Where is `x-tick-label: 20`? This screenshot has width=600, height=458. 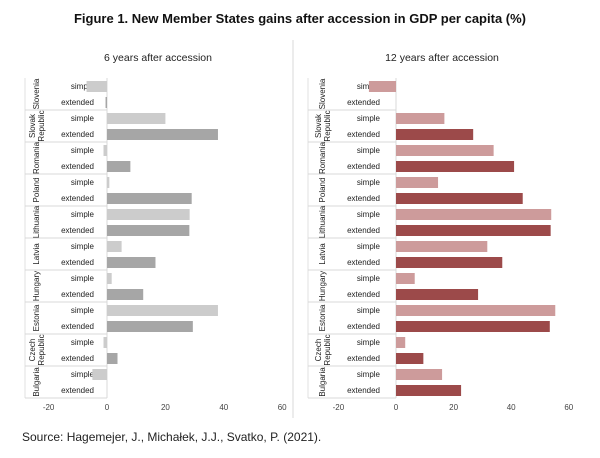 x-tick-label: 20 is located at coordinates (165, 407).